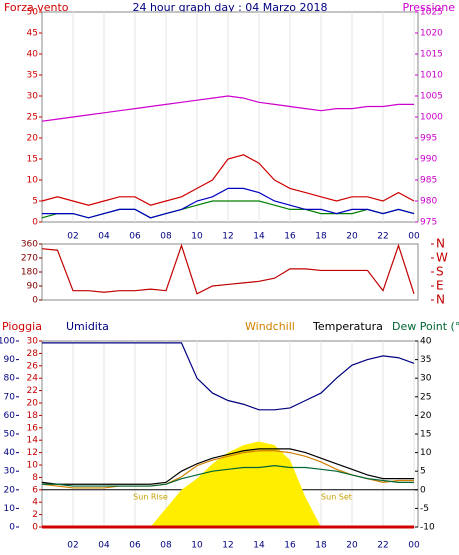  Describe the element at coordinates (33, 354) in the screenshot. I see `y3-tick-label: 28` at that location.